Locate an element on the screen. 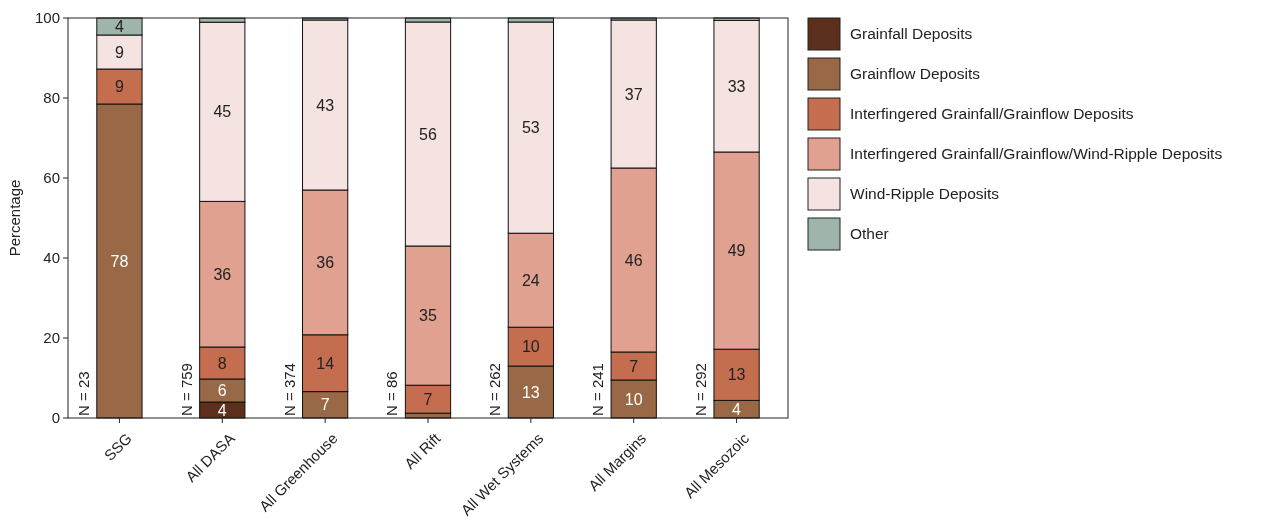  annotation: N = 374 is located at coordinates (289, 389).